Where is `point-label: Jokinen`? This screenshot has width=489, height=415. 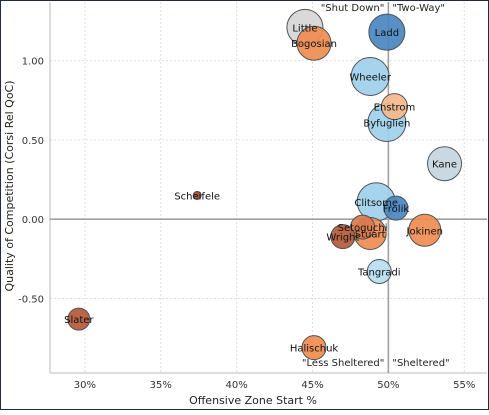
point-label: Jokinen is located at coordinates (424, 231).